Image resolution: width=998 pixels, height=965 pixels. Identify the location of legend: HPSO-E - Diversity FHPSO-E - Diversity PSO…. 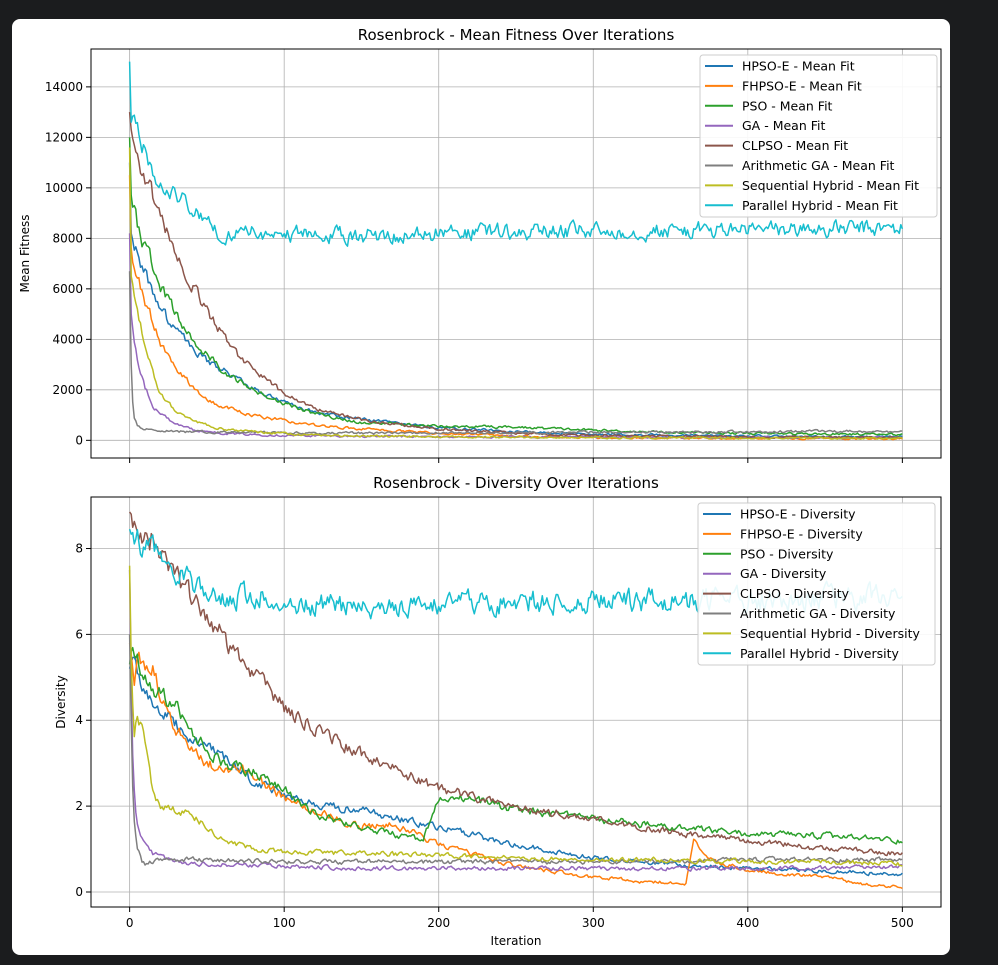
(816, 584).